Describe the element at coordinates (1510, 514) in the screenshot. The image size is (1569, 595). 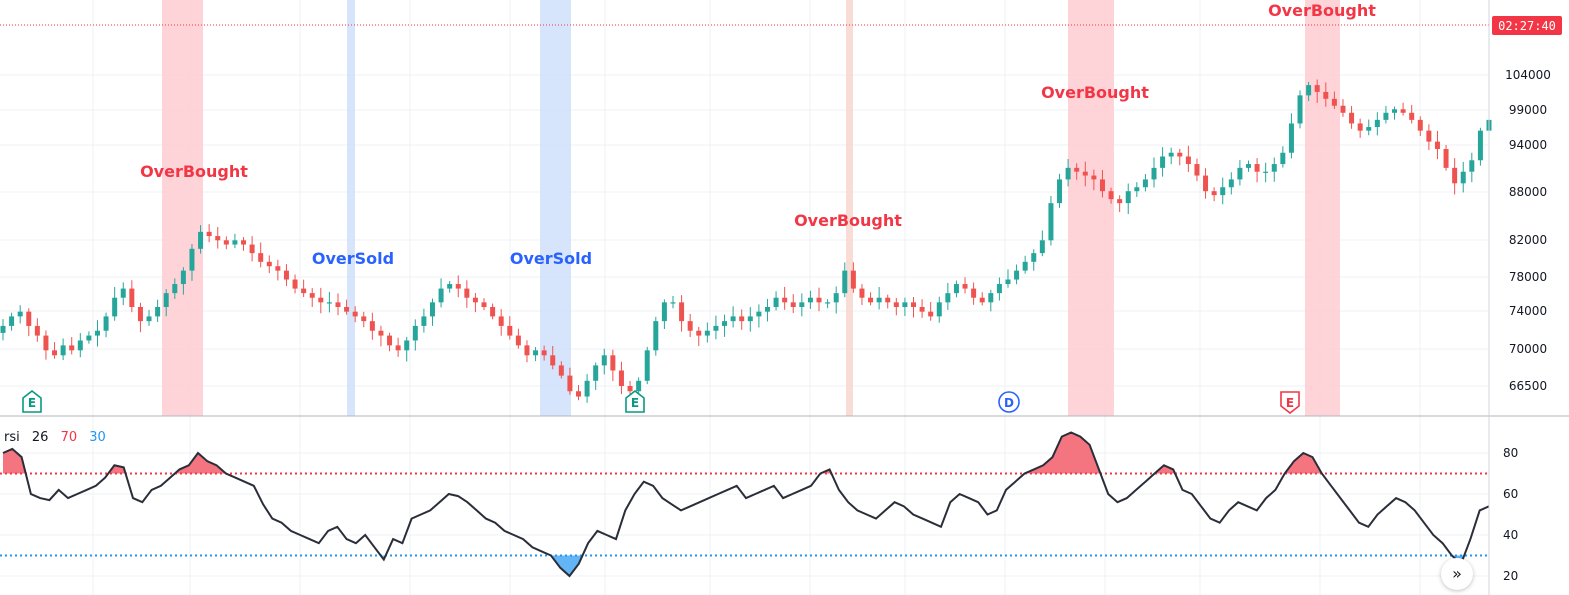
I see `rsi-axis: 80 60 40 20` at that location.